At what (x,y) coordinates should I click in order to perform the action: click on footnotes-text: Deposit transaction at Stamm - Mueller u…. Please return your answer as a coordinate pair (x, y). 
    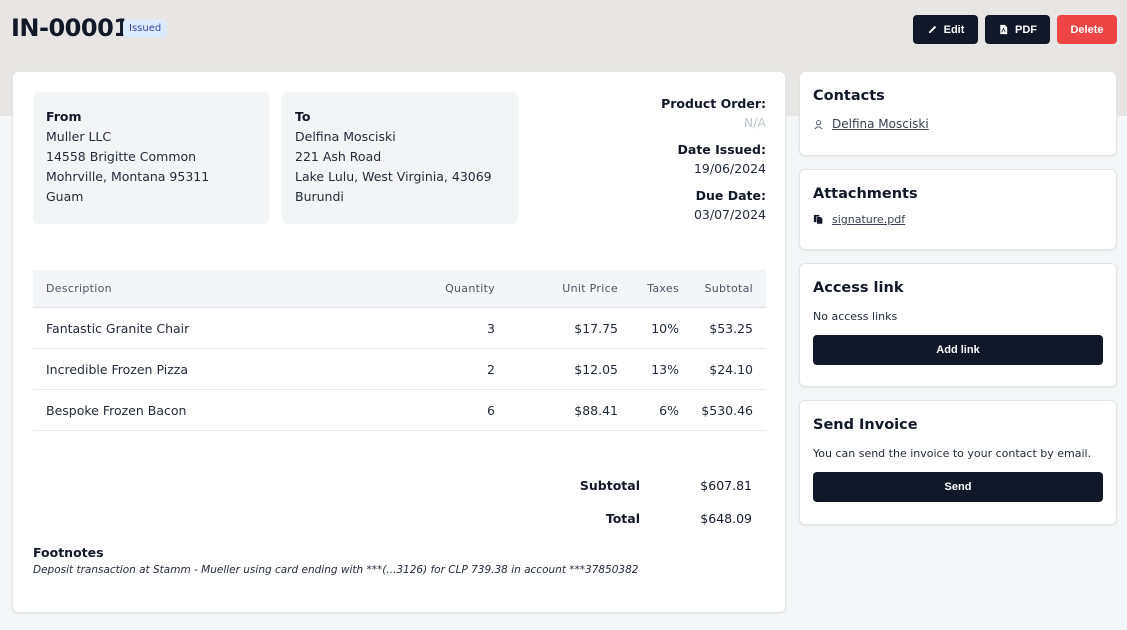
    Looking at the image, I should click on (336, 570).